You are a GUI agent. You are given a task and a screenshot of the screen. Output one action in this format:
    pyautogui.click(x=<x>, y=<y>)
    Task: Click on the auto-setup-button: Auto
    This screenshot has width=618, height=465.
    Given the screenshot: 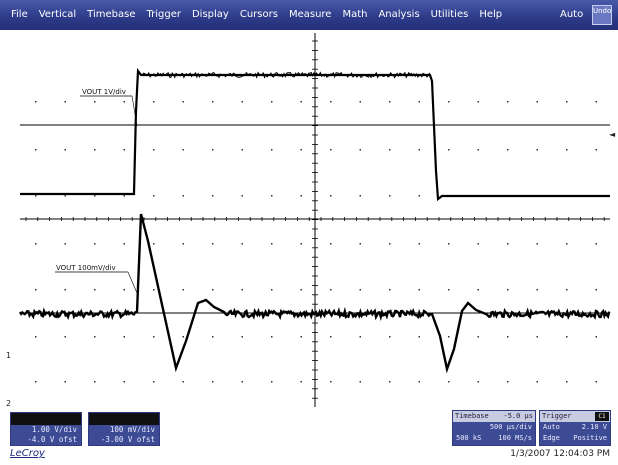 What is the action you would take?
    pyautogui.click(x=572, y=14)
    